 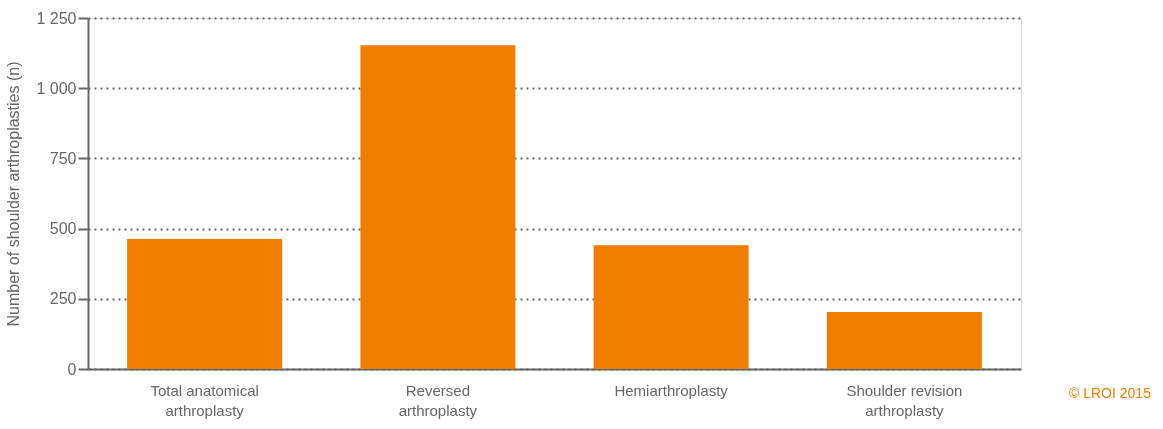 I want to click on text: © LROI 2015, so click(x=1110, y=393).